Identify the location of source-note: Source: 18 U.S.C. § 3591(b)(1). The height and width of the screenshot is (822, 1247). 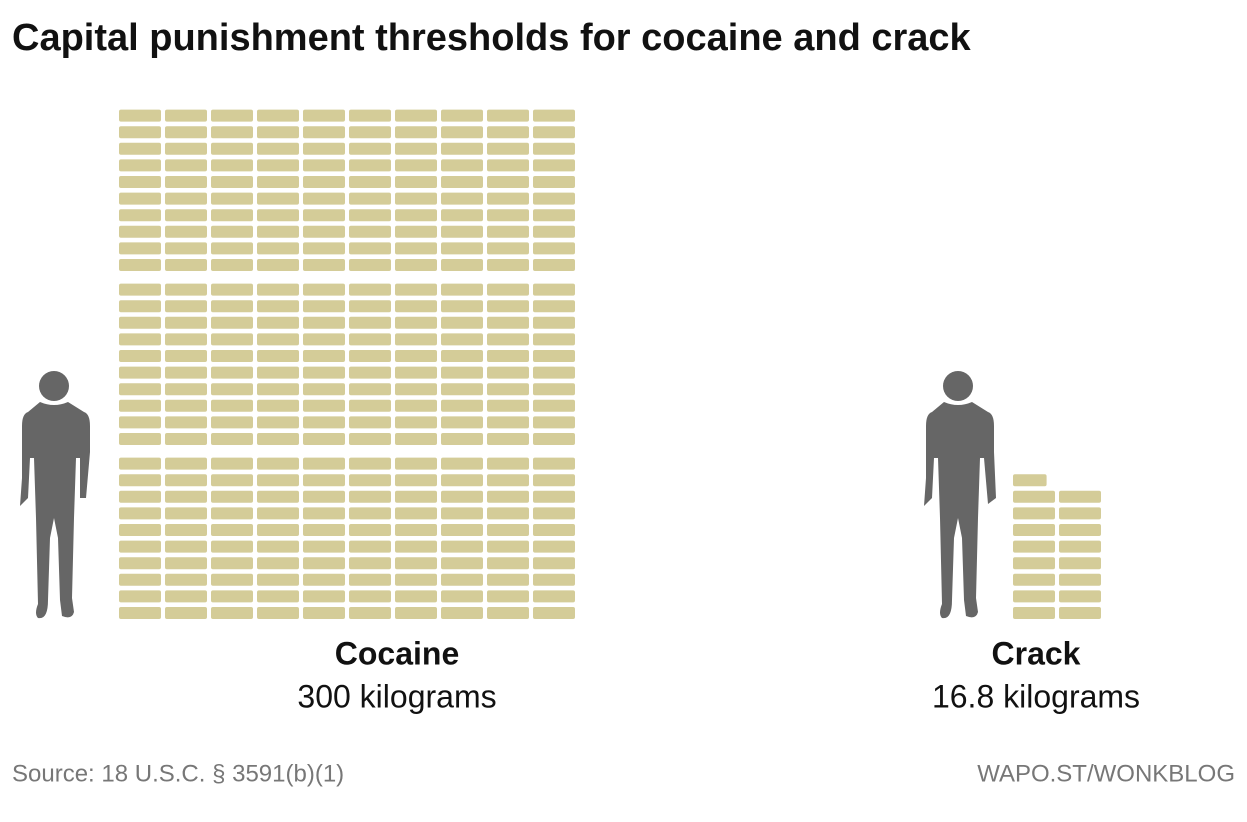
(178, 773).